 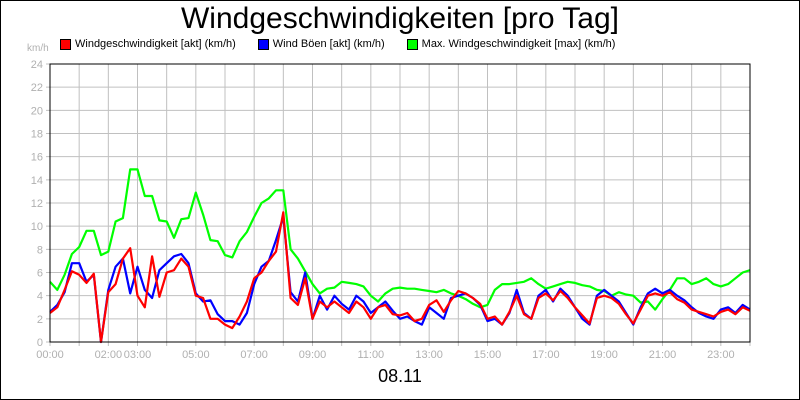 I want to click on legend-item-gusts: Wind Böen [akt] (km/h), so click(x=321, y=44).